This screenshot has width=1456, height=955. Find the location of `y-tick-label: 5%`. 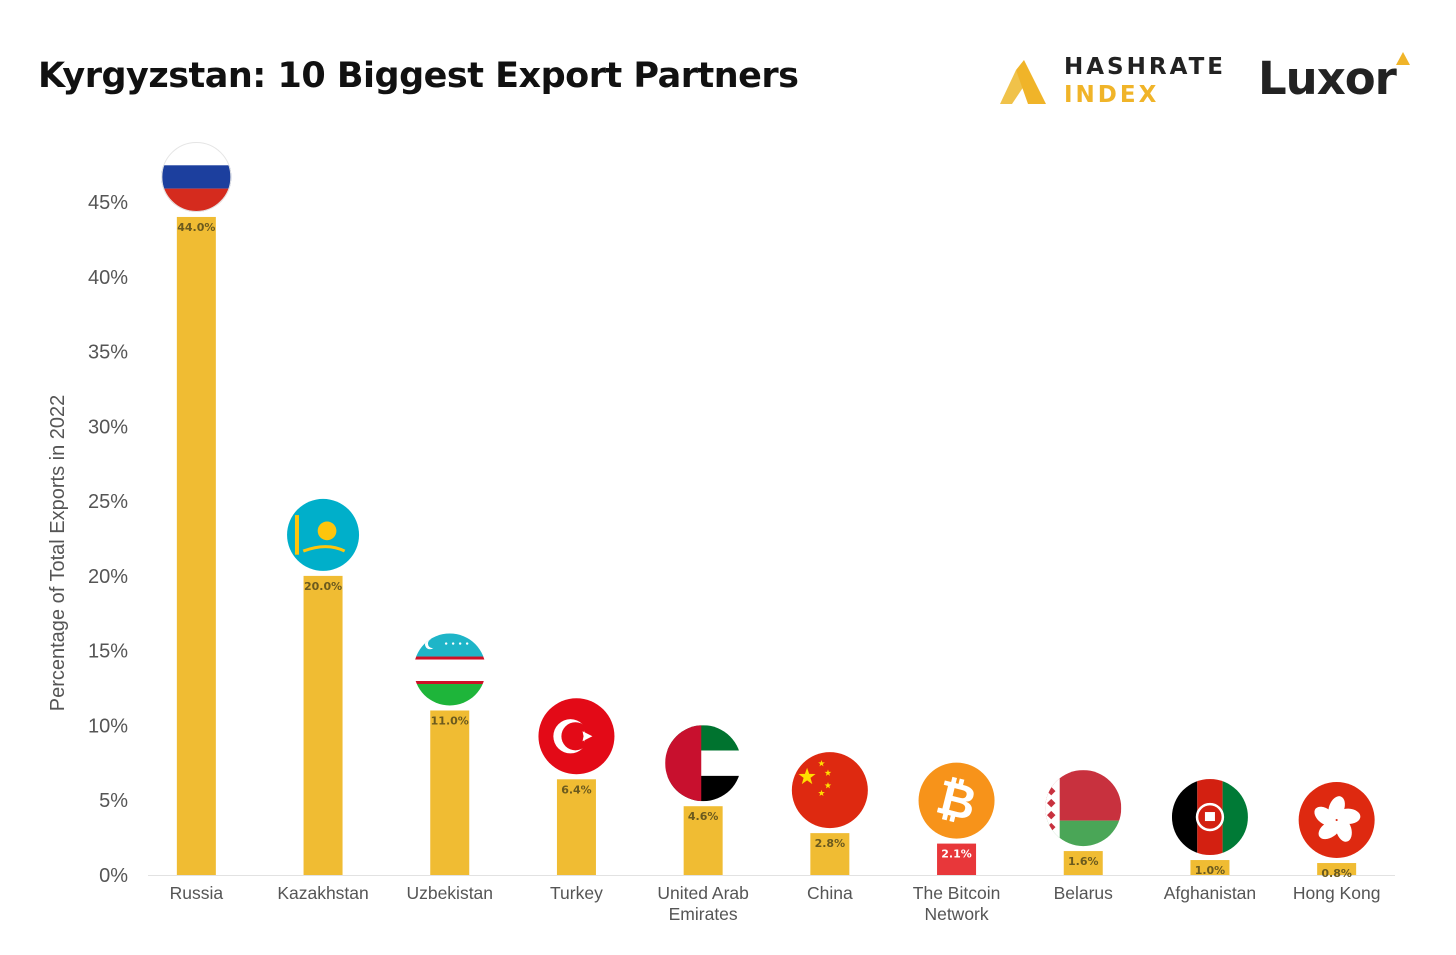

y-tick-label: 5% is located at coordinates (113, 801).